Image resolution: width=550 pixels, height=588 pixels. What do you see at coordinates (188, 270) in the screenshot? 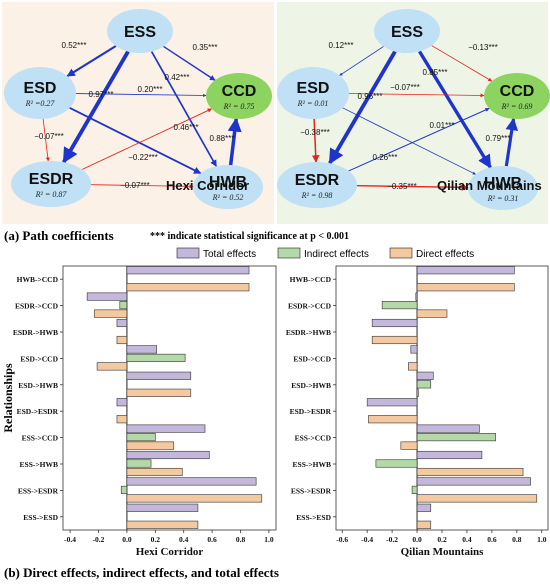
I see `bar-total-effects-hwb-ccd` at bounding box center [188, 270].